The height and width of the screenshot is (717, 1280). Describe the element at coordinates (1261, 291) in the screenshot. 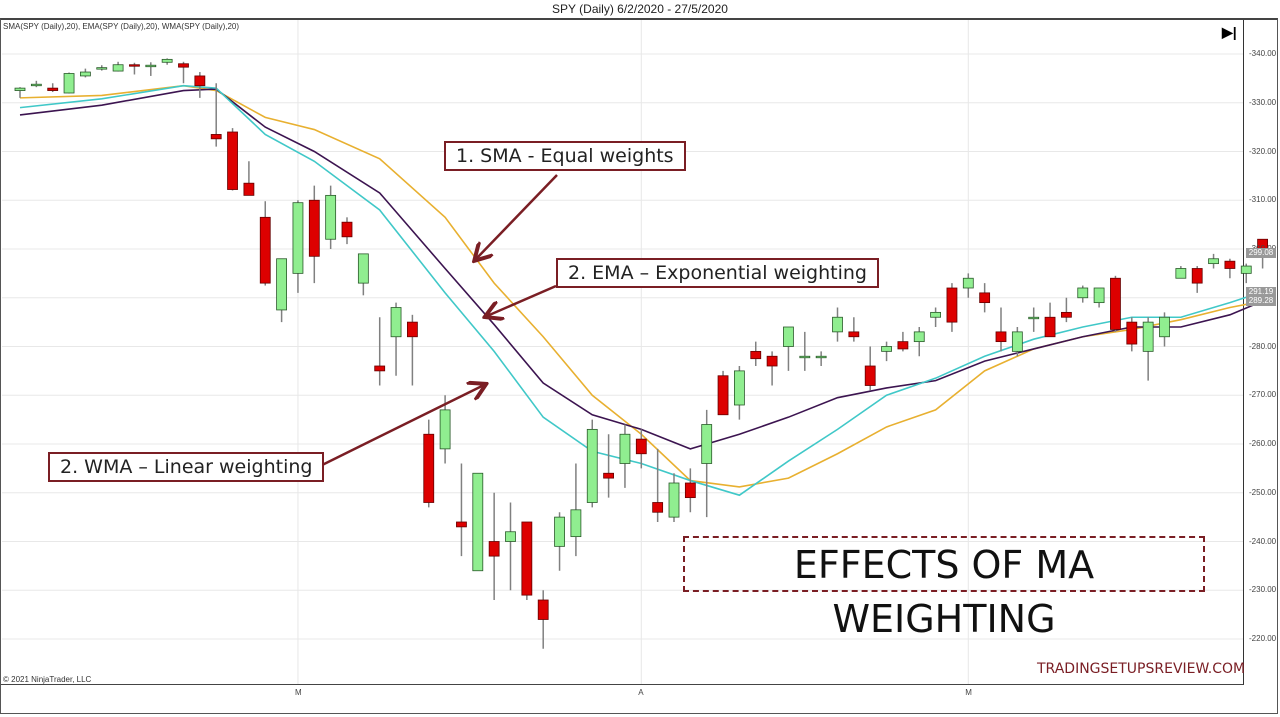

I see `last-price-tag: 291.19` at that location.